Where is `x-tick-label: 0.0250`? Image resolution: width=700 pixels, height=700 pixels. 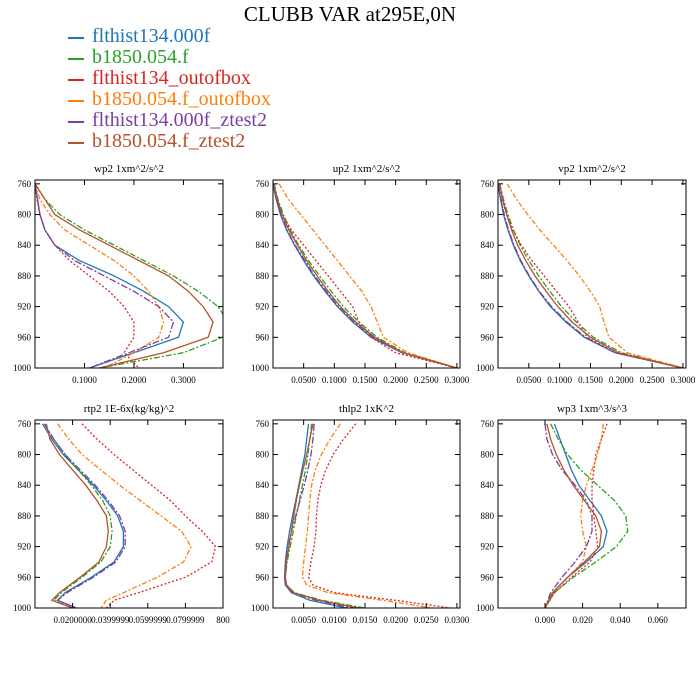 x-tick-label: 0.0250 is located at coordinates (426, 620).